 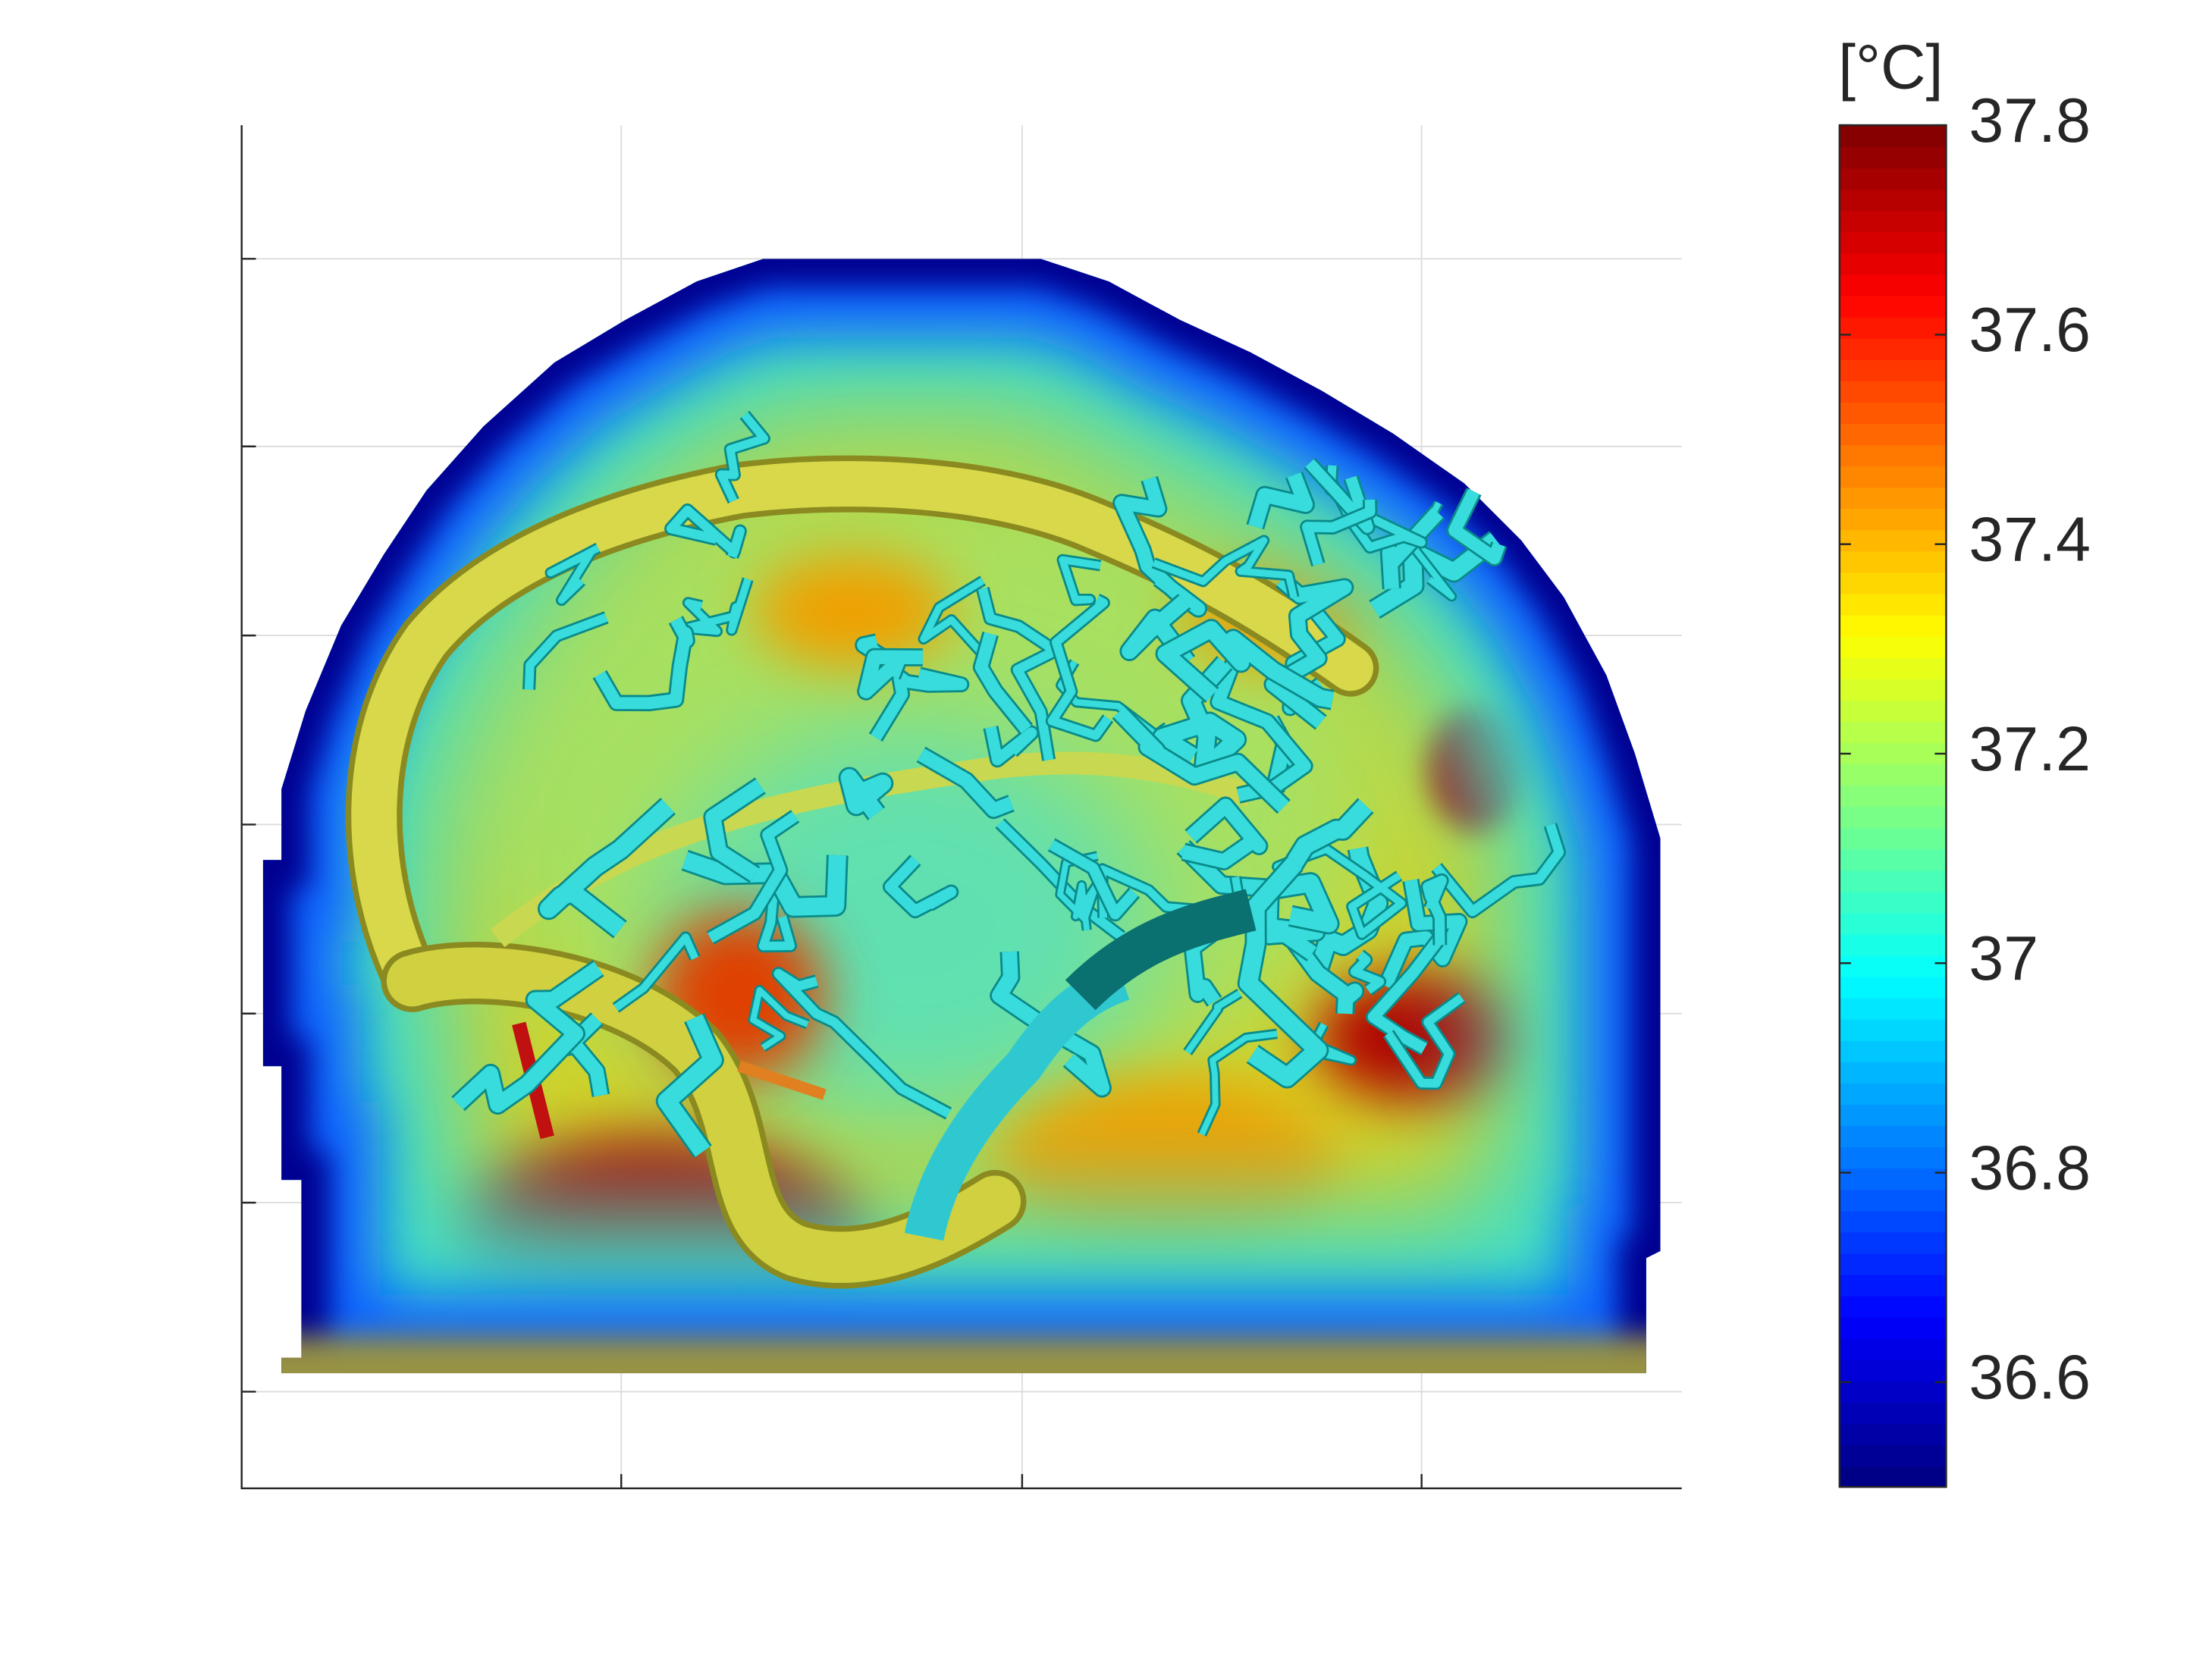 What do you see at coordinates (1964, 760) in the screenshot?
I see `colorbar: [°C] 36.6 36.8 37 37.2 37.4 37.6 37.8` at bounding box center [1964, 760].